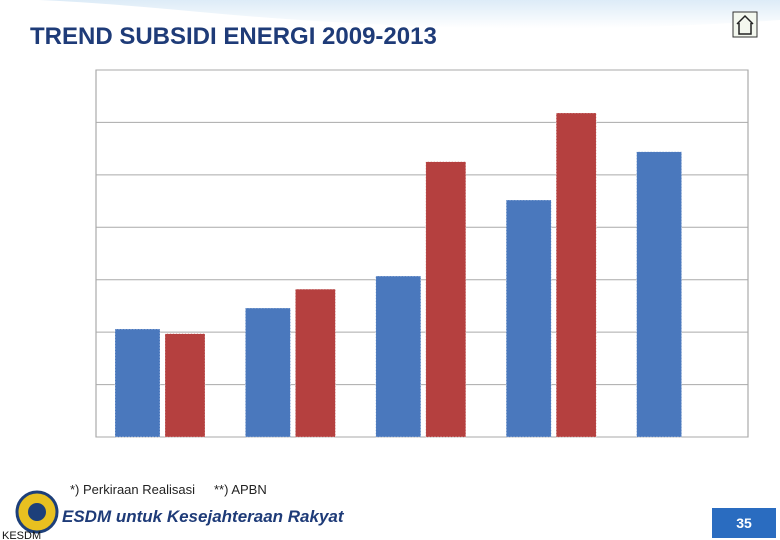  What do you see at coordinates (233, 36) in the screenshot?
I see `slide-title: TREND SUBSIDI ENERGI 2009-2013` at bounding box center [233, 36].